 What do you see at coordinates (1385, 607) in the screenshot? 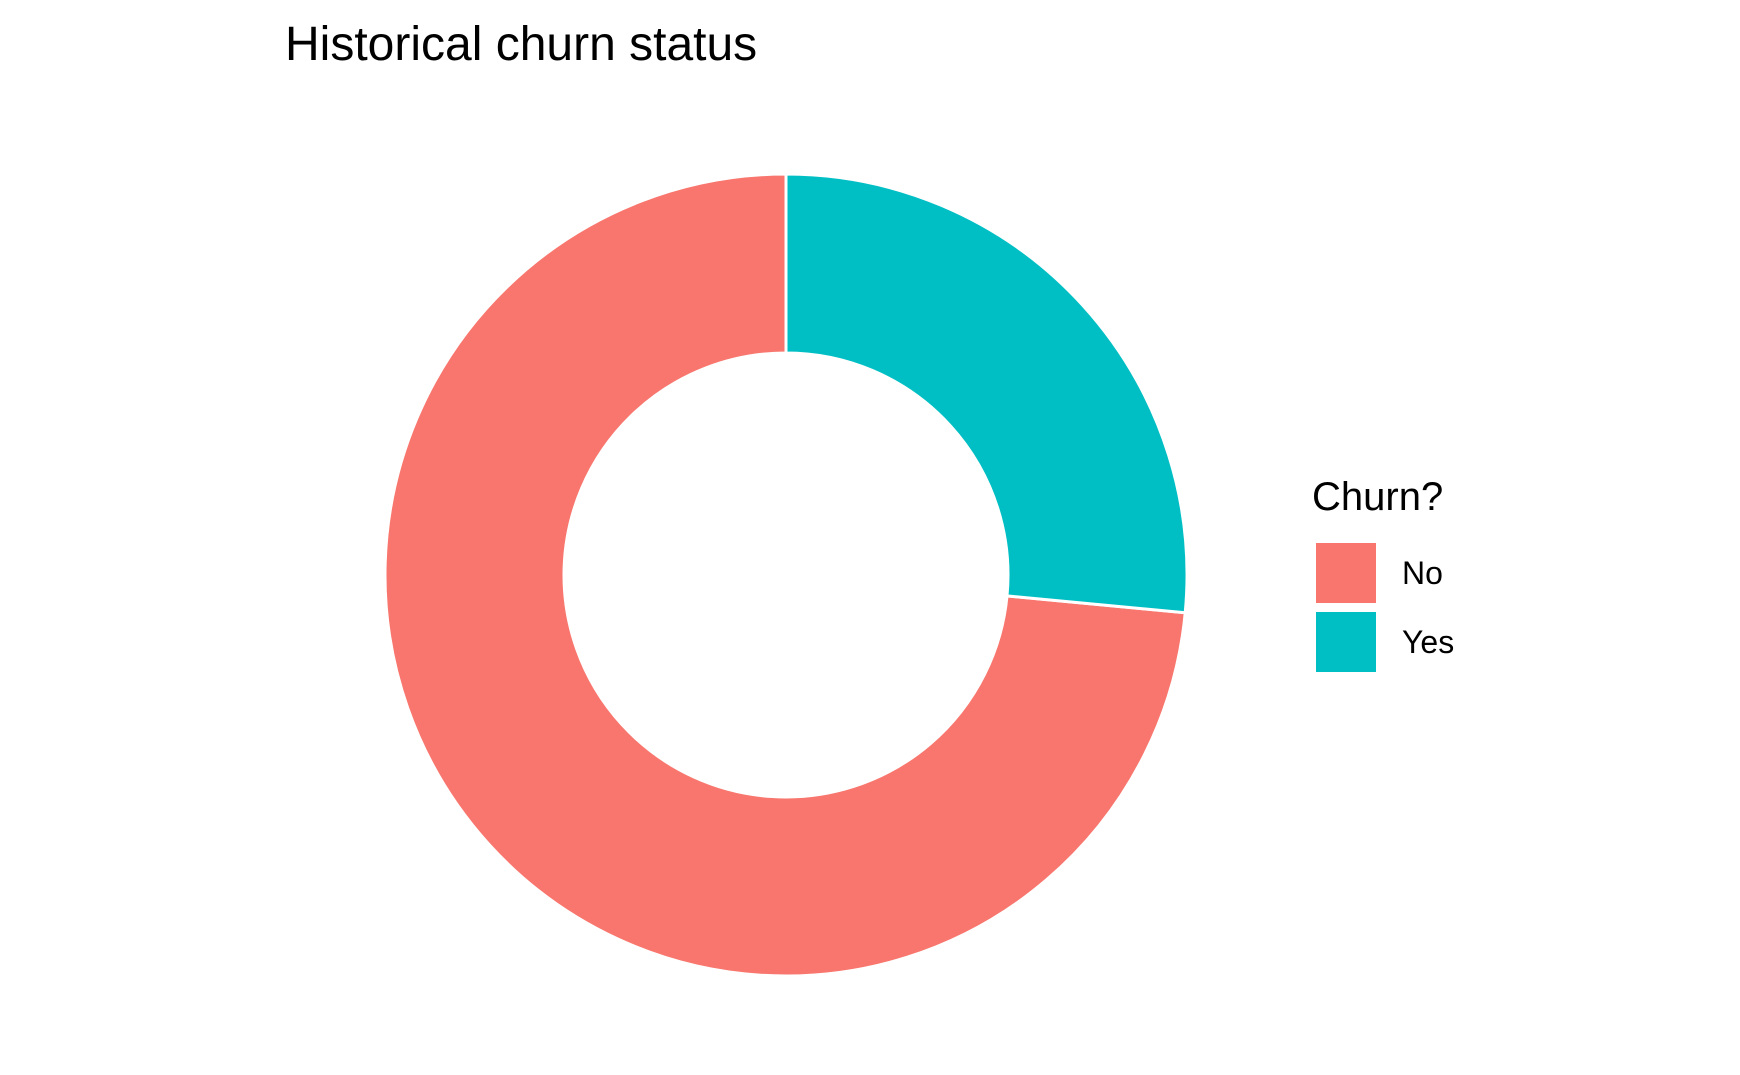
I see `legend-items: No Yes` at bounding box center [1385, 607].